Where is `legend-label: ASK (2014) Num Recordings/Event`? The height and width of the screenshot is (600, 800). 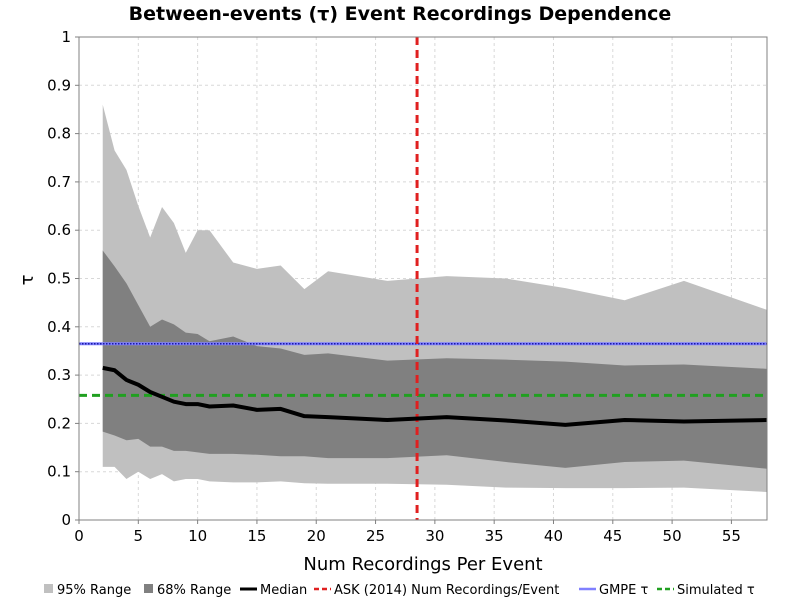 legend-label: ASK (2014) Num Recordings/Event is located at coordinates (446, 590).